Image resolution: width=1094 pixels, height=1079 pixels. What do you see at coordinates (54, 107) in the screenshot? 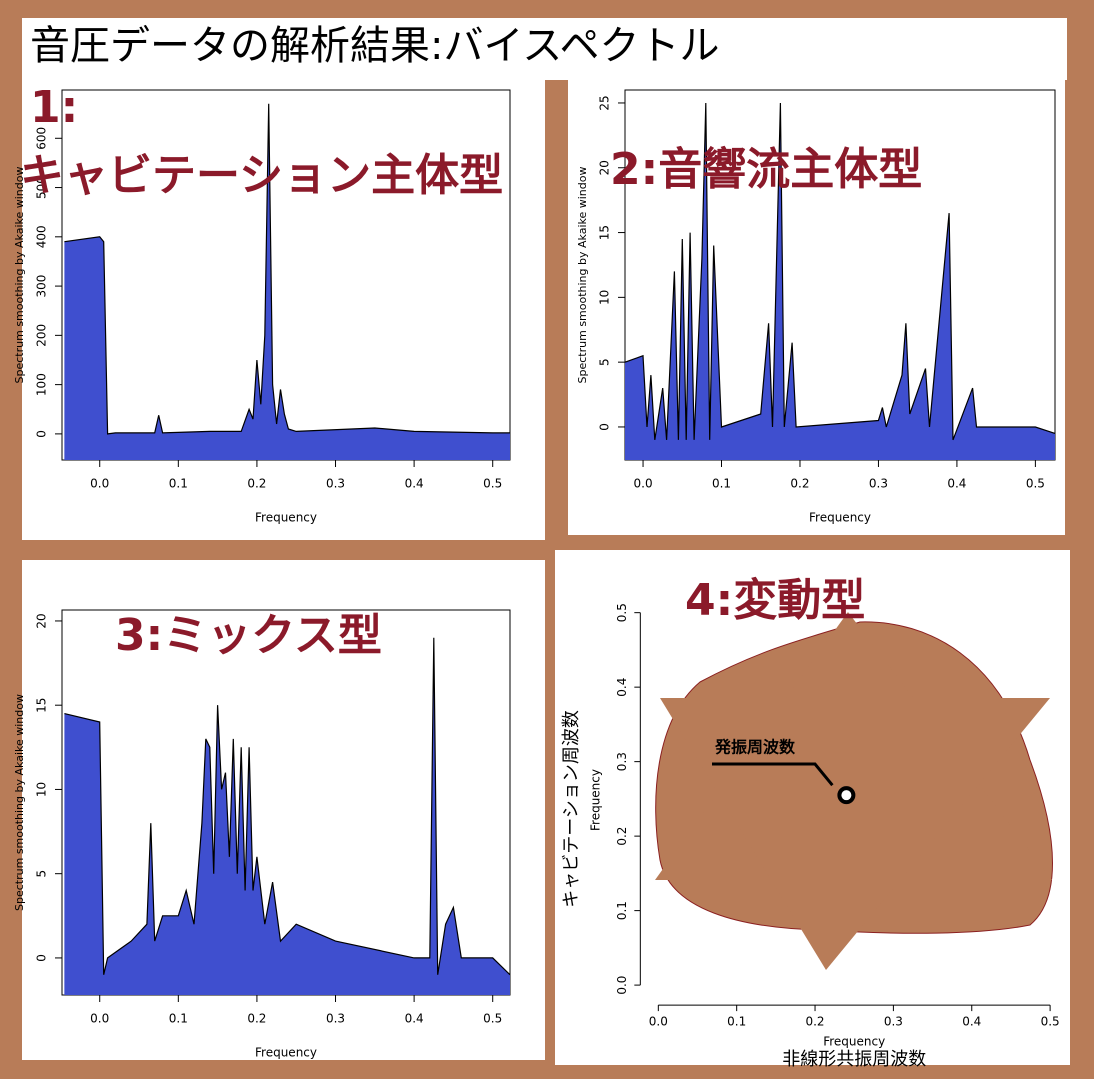
I see `panel-title: 1:` at bounding box center [54, 107].